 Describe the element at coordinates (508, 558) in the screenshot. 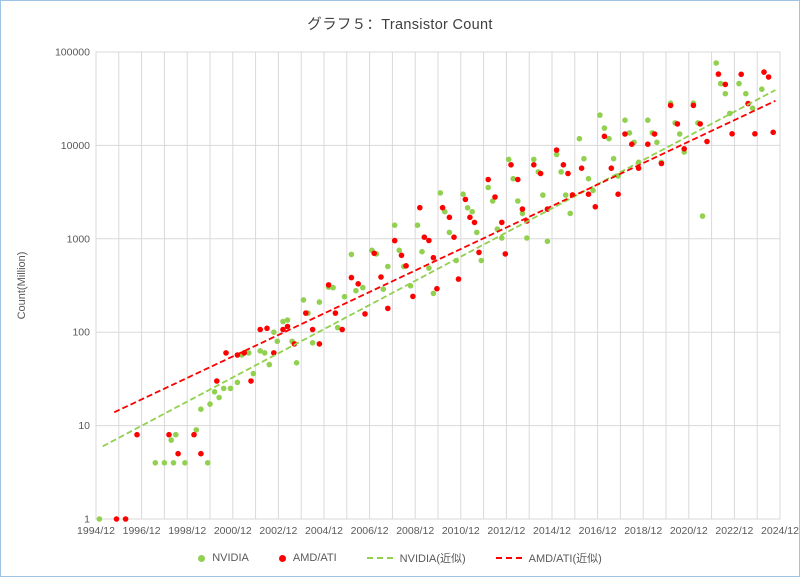

I see `amd-ati-trendline-icon` at that location.